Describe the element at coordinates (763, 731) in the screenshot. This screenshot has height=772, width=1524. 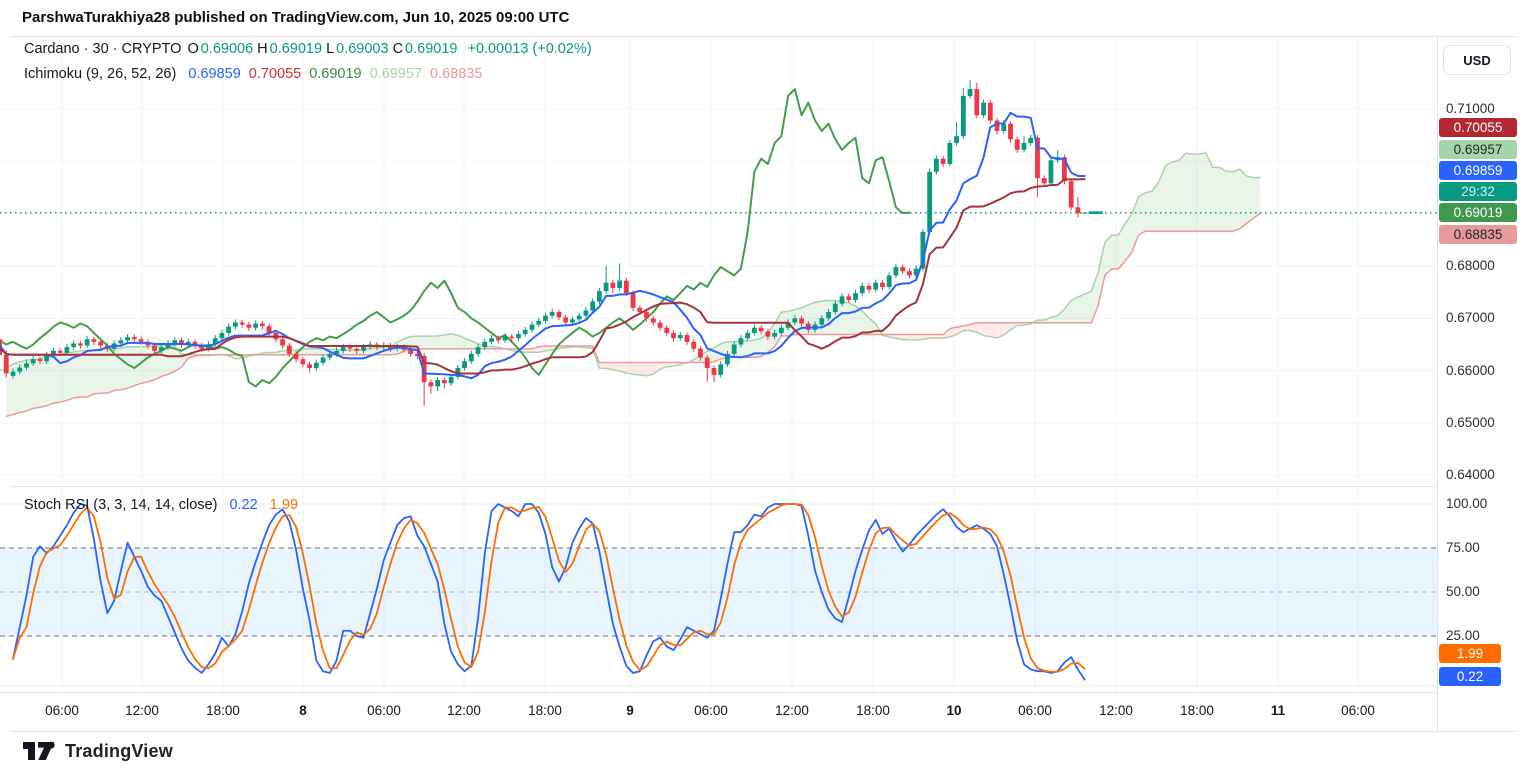
I see `chart-frame-bottom` at that location.